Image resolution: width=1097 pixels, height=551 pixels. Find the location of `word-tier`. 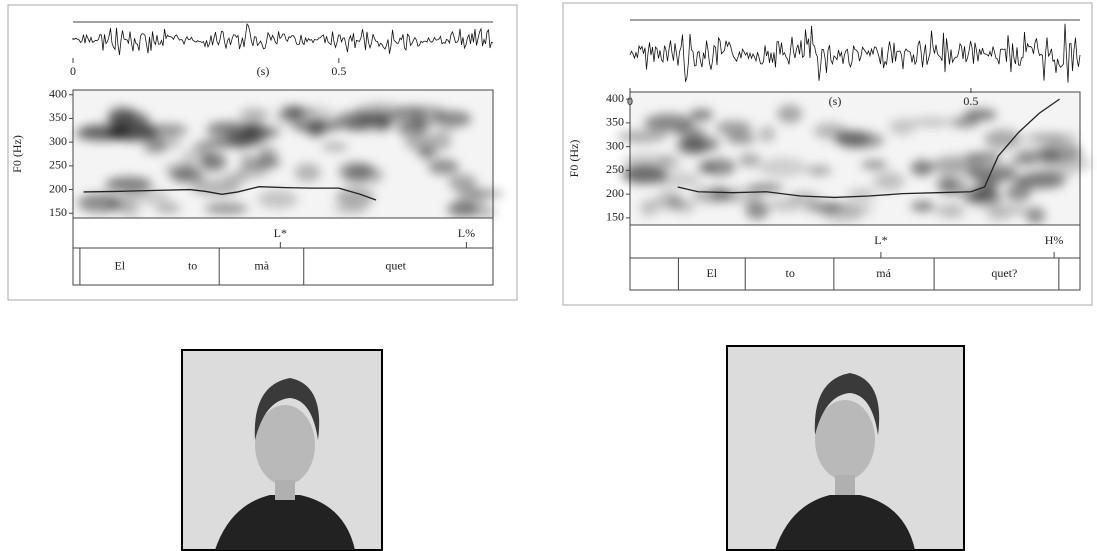

word-tier is located at coordinates (283, 266).